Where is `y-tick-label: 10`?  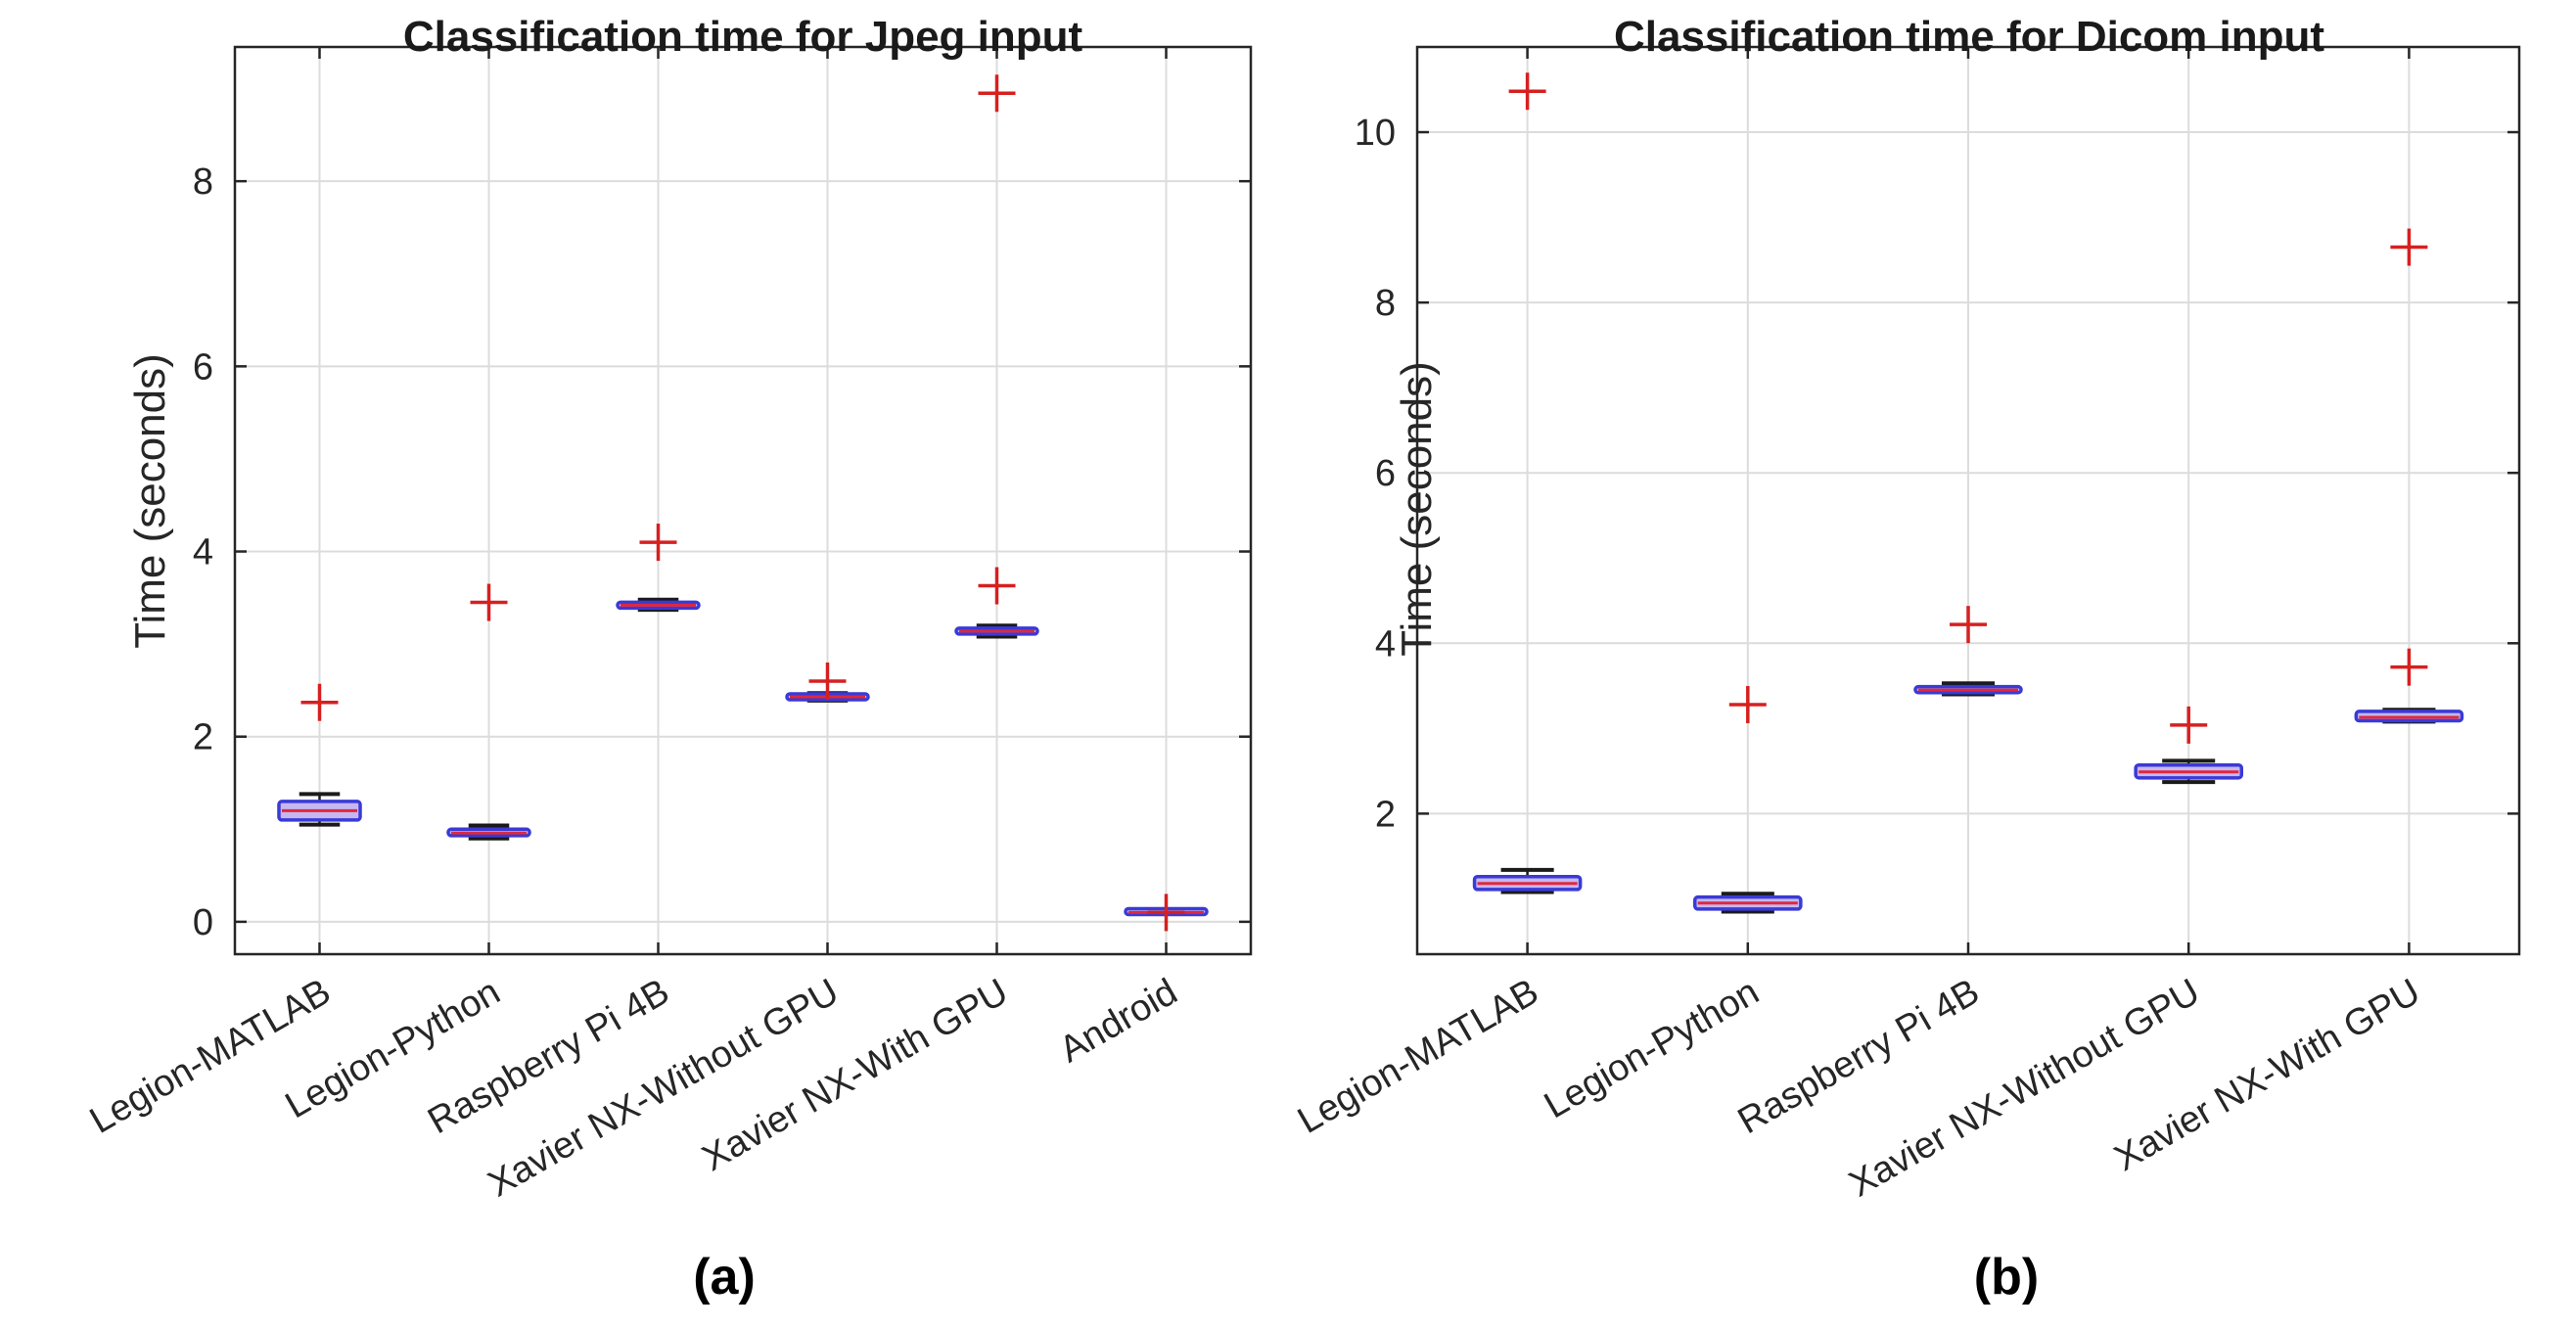 y-tick-label: 10 is located at coordinates (1375, 133).